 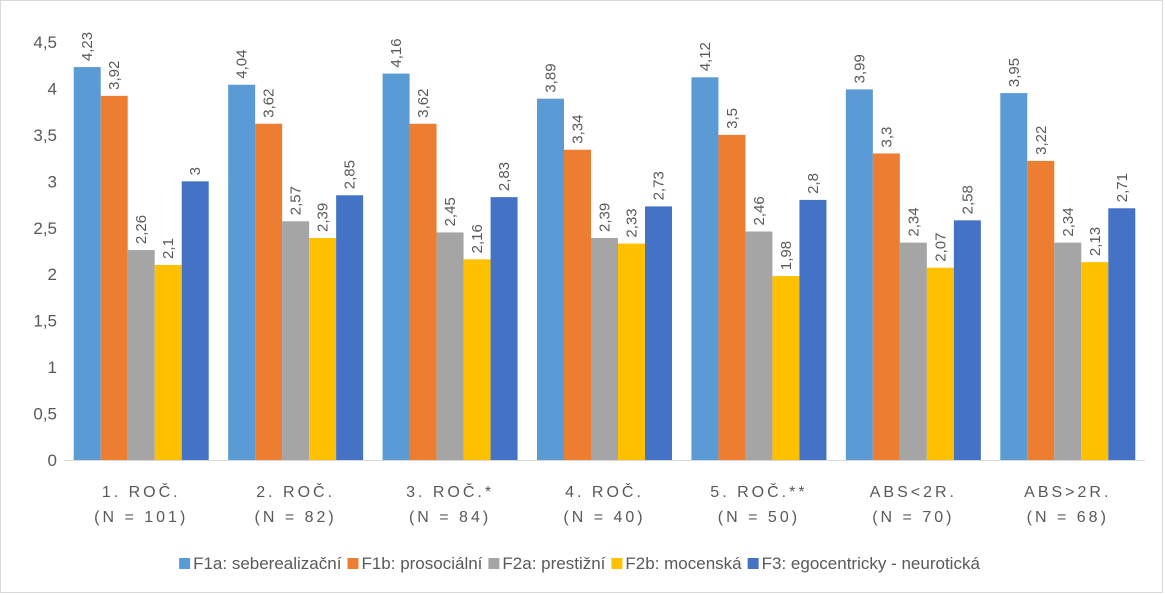 What do you see at coordinates (1068, 517) in the screenshot?
I see `category-label: (N = 68)` at bounding box center [1068, 517].